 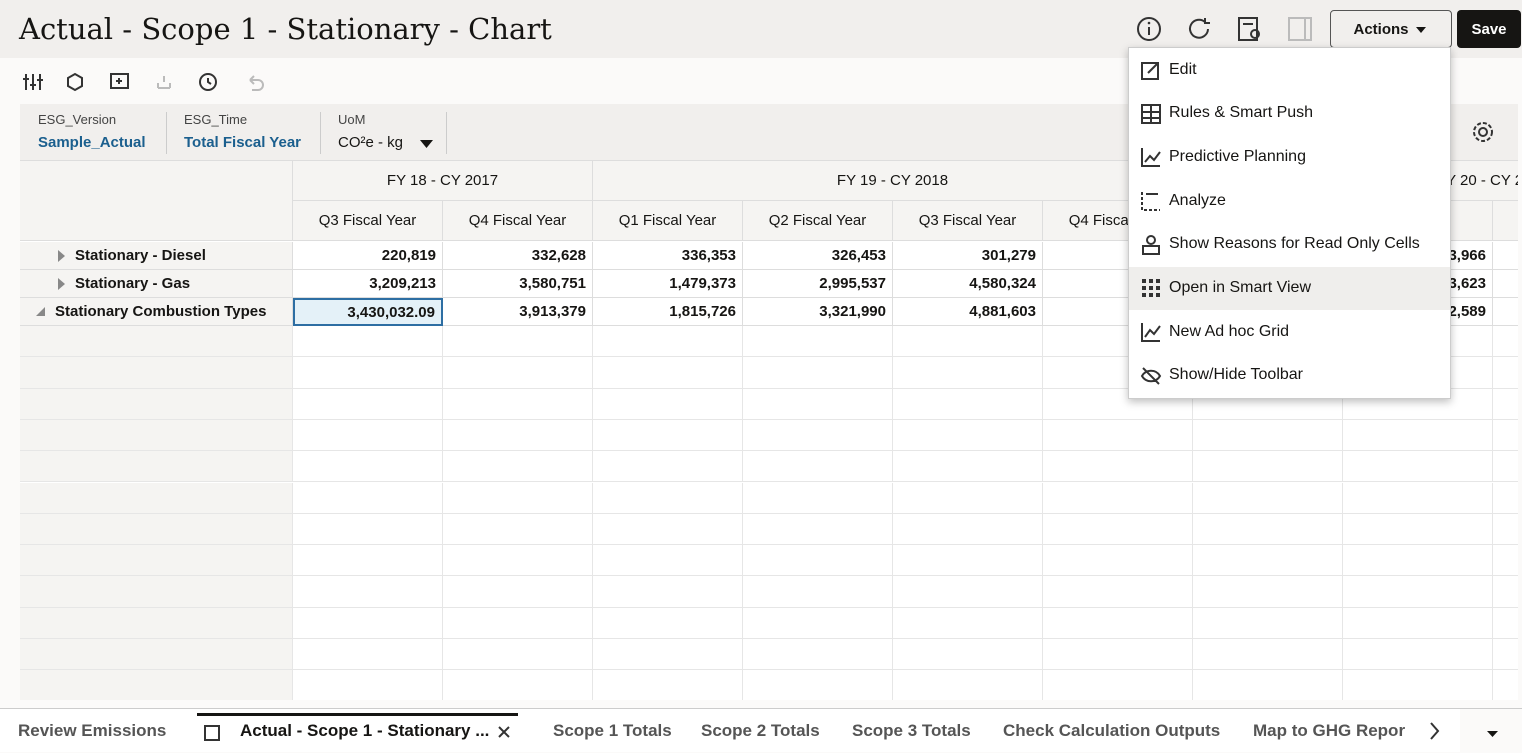 I want to click on pov-label: UoM, so click(x=352, y=119).